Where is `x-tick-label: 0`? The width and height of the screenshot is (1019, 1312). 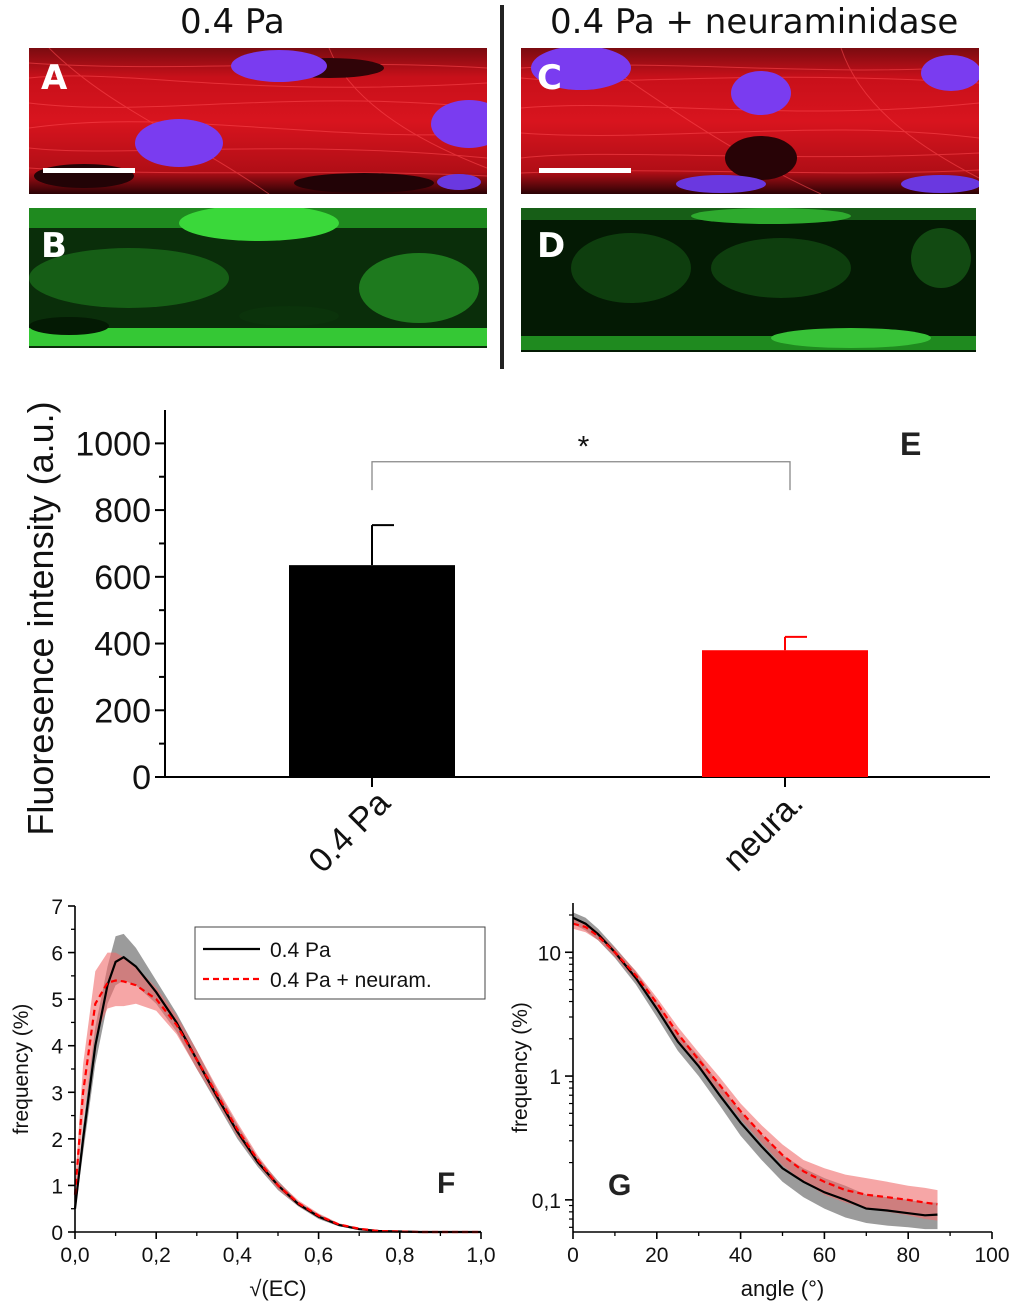 x-tick-label: 0 is located at coordinates (573, 1255).